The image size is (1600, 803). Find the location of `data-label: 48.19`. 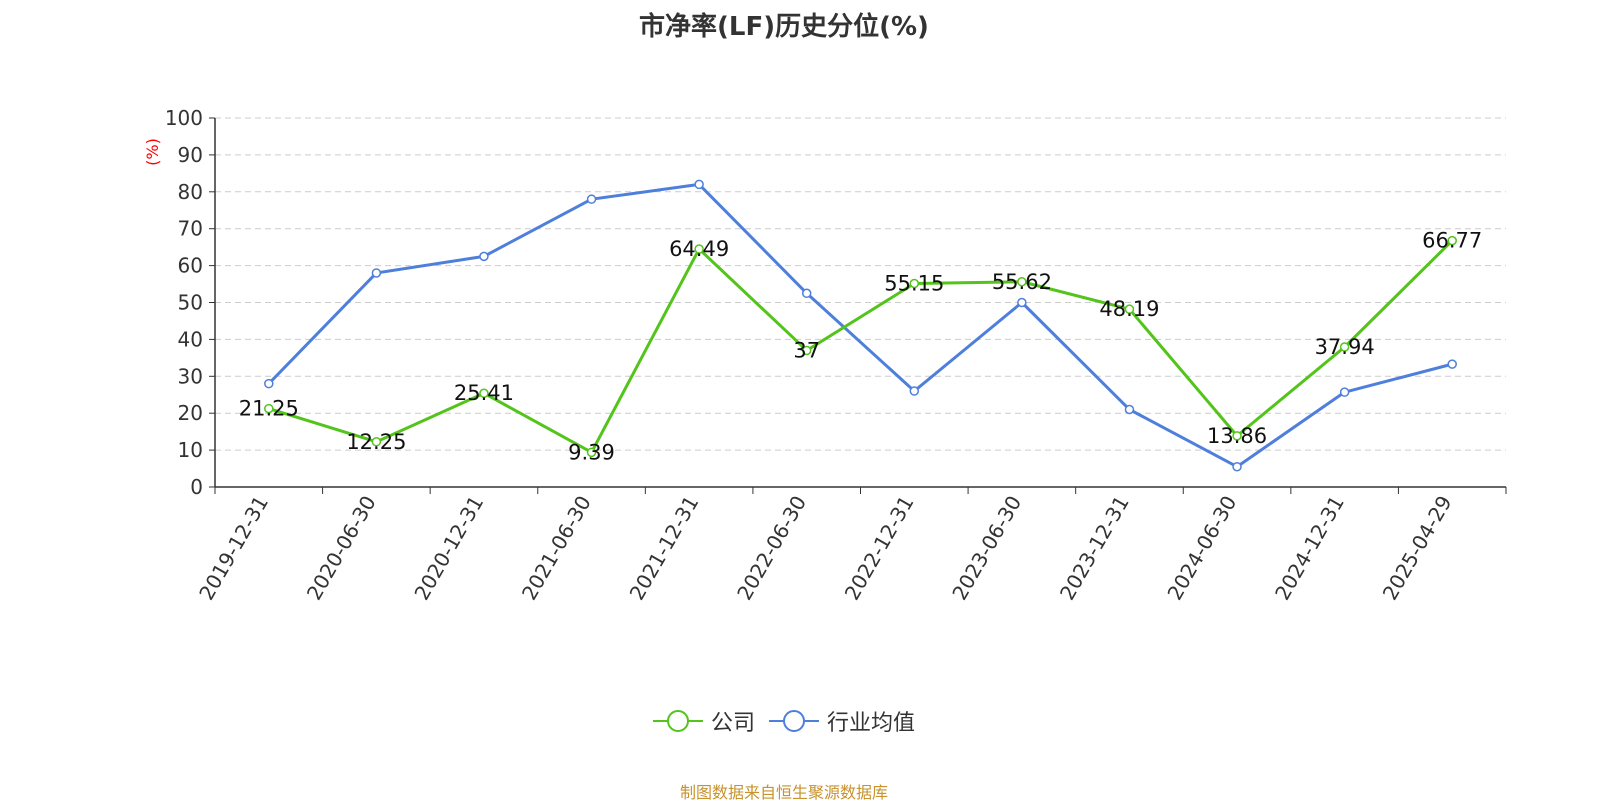

data-label: 48.19 is located at coordinates (1129, 309).